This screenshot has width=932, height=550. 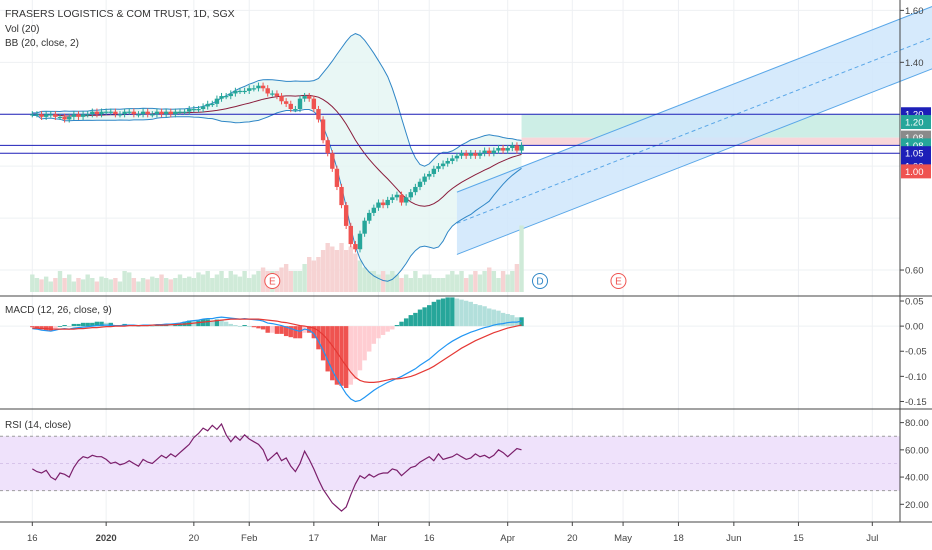 What do you see at coordinates (277, 350) in the screenshot?
I see `signal-line` at bounding box center [277, 350].